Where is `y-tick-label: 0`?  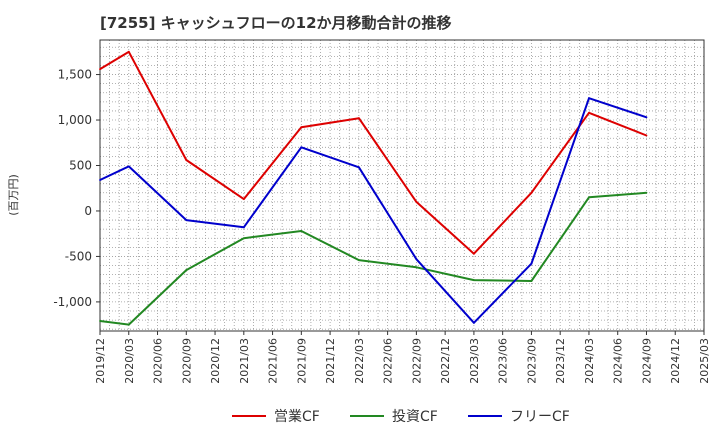 y-tick-label: 0 is located at coordinates (88, 211).